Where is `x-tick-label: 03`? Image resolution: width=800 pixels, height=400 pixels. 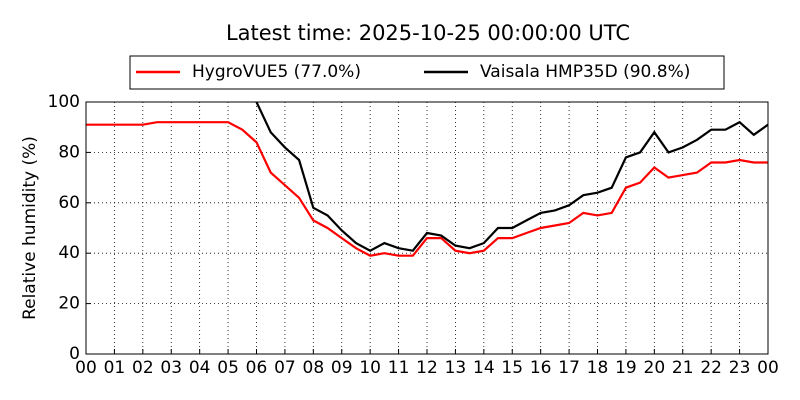 x-tick-label: 03 is located at coordinates (171, 368).